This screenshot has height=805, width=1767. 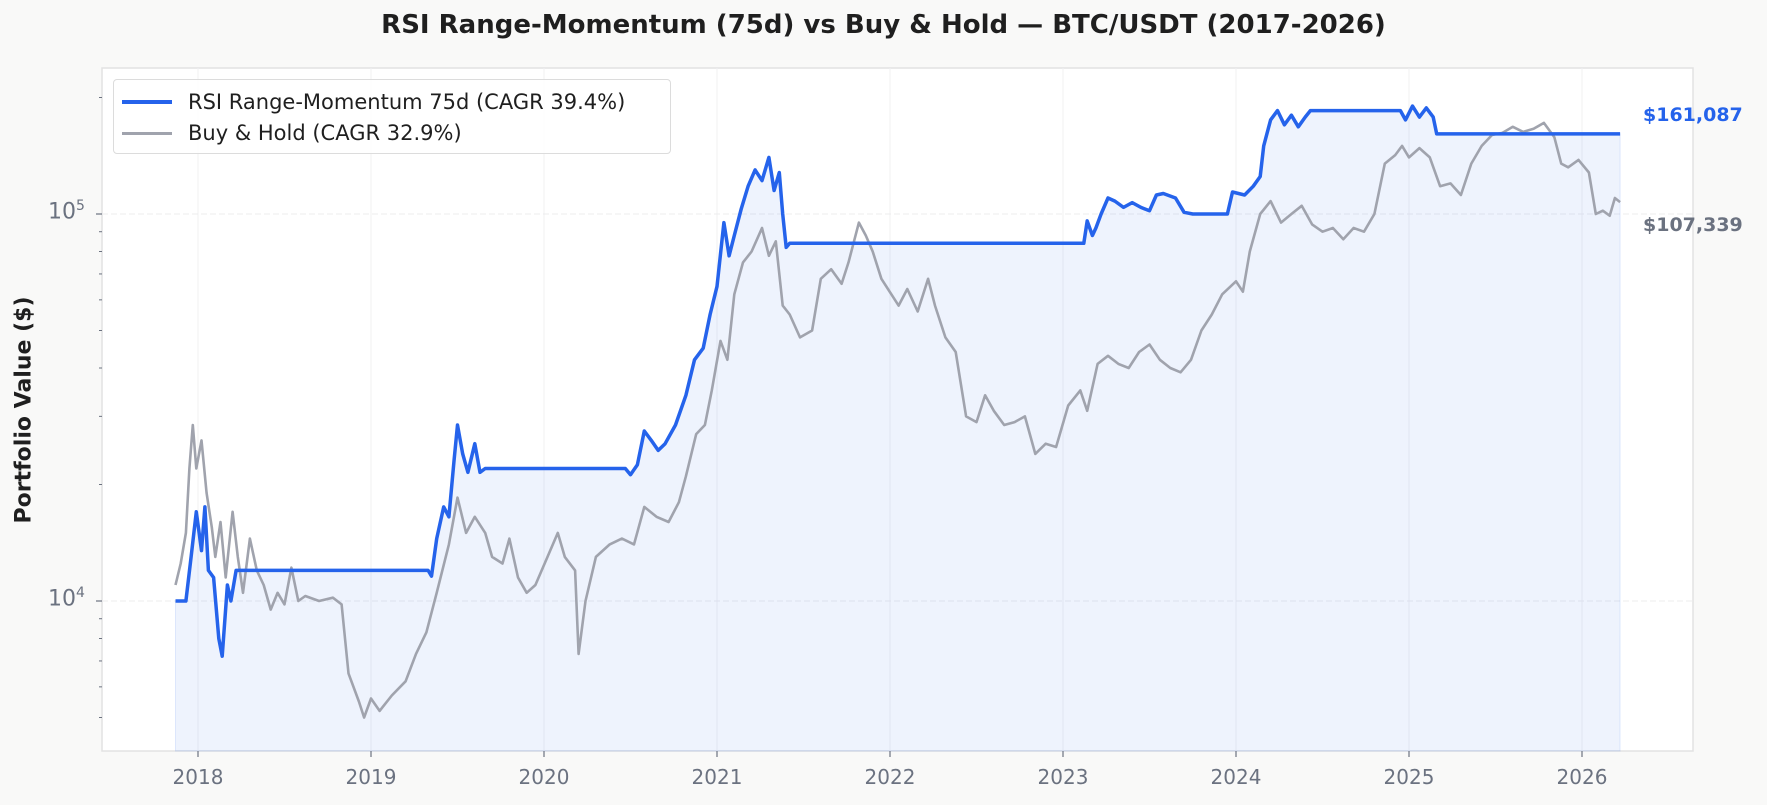 What do you see at coordinates (147, 102) in the screenshot?
I see `legend-swatch-strategy` at bounding box center [147, 102].